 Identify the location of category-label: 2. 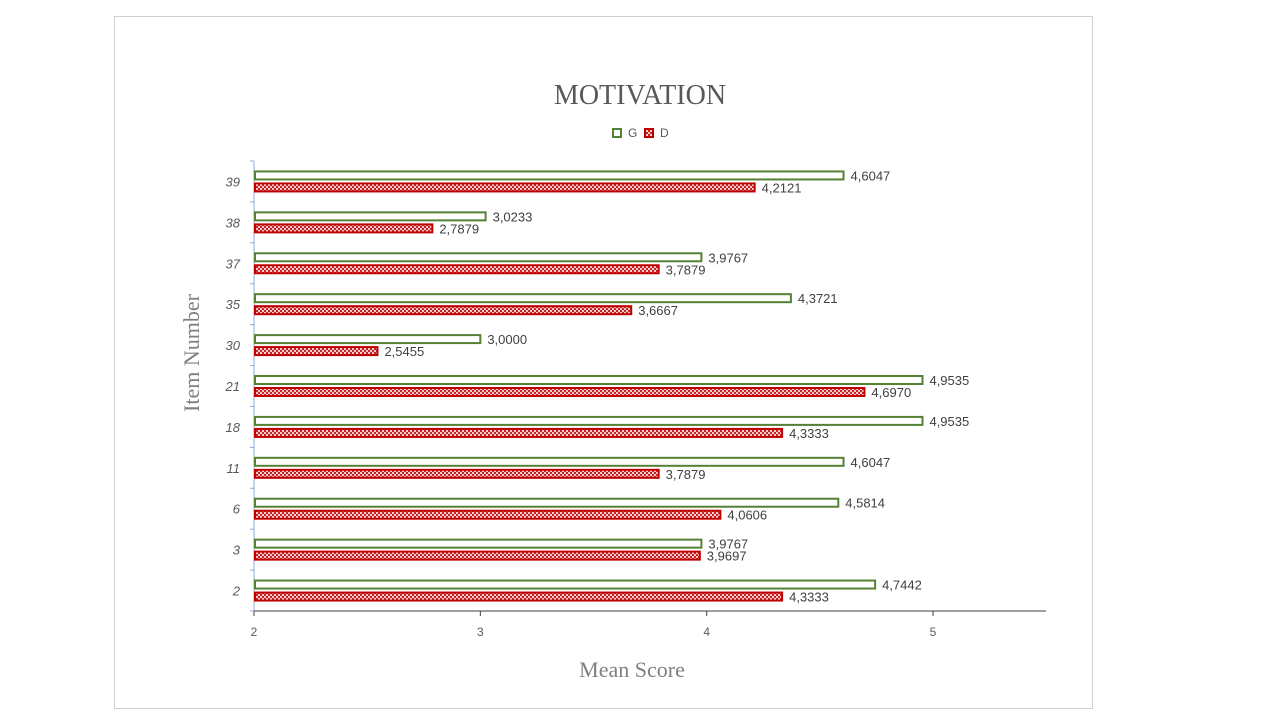
(236, 591).